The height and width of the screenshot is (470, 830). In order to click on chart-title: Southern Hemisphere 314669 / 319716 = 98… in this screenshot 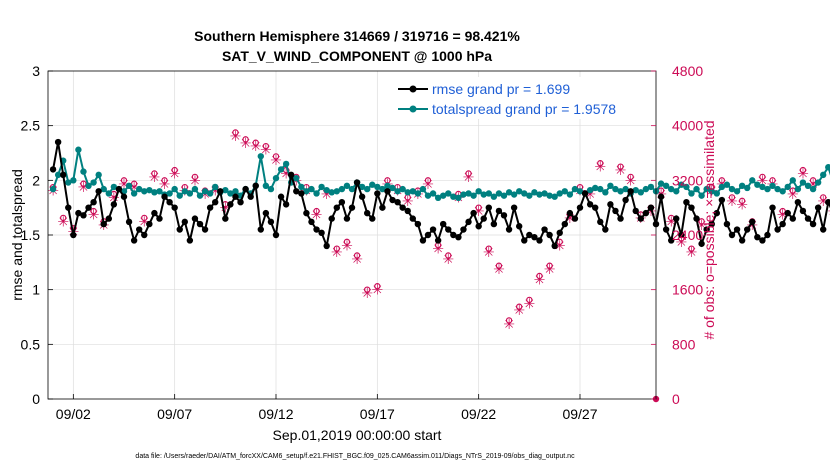, I will do `click(357, 36)`.